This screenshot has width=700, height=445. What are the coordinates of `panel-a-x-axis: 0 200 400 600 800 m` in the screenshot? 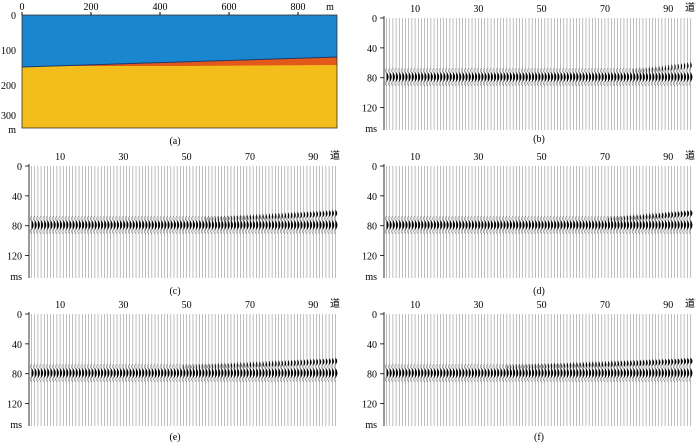 It's located at (177, 8).